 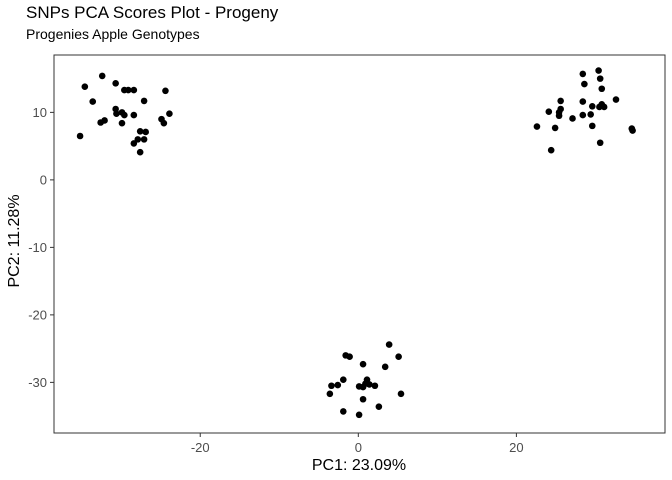 I want to click on x-tick-label: -20, so click(x=200, y=447).